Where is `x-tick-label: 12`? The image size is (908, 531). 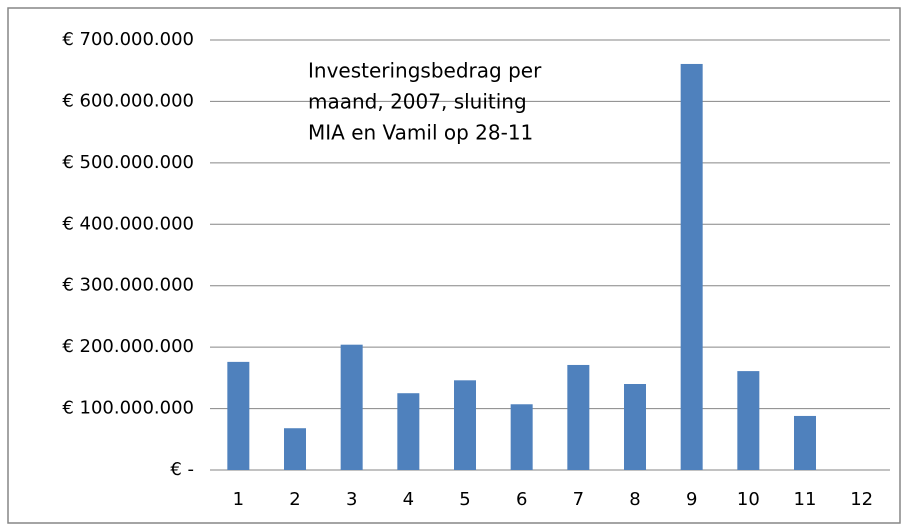
x-tick-label: 12 is located at coordinates (861, 499).